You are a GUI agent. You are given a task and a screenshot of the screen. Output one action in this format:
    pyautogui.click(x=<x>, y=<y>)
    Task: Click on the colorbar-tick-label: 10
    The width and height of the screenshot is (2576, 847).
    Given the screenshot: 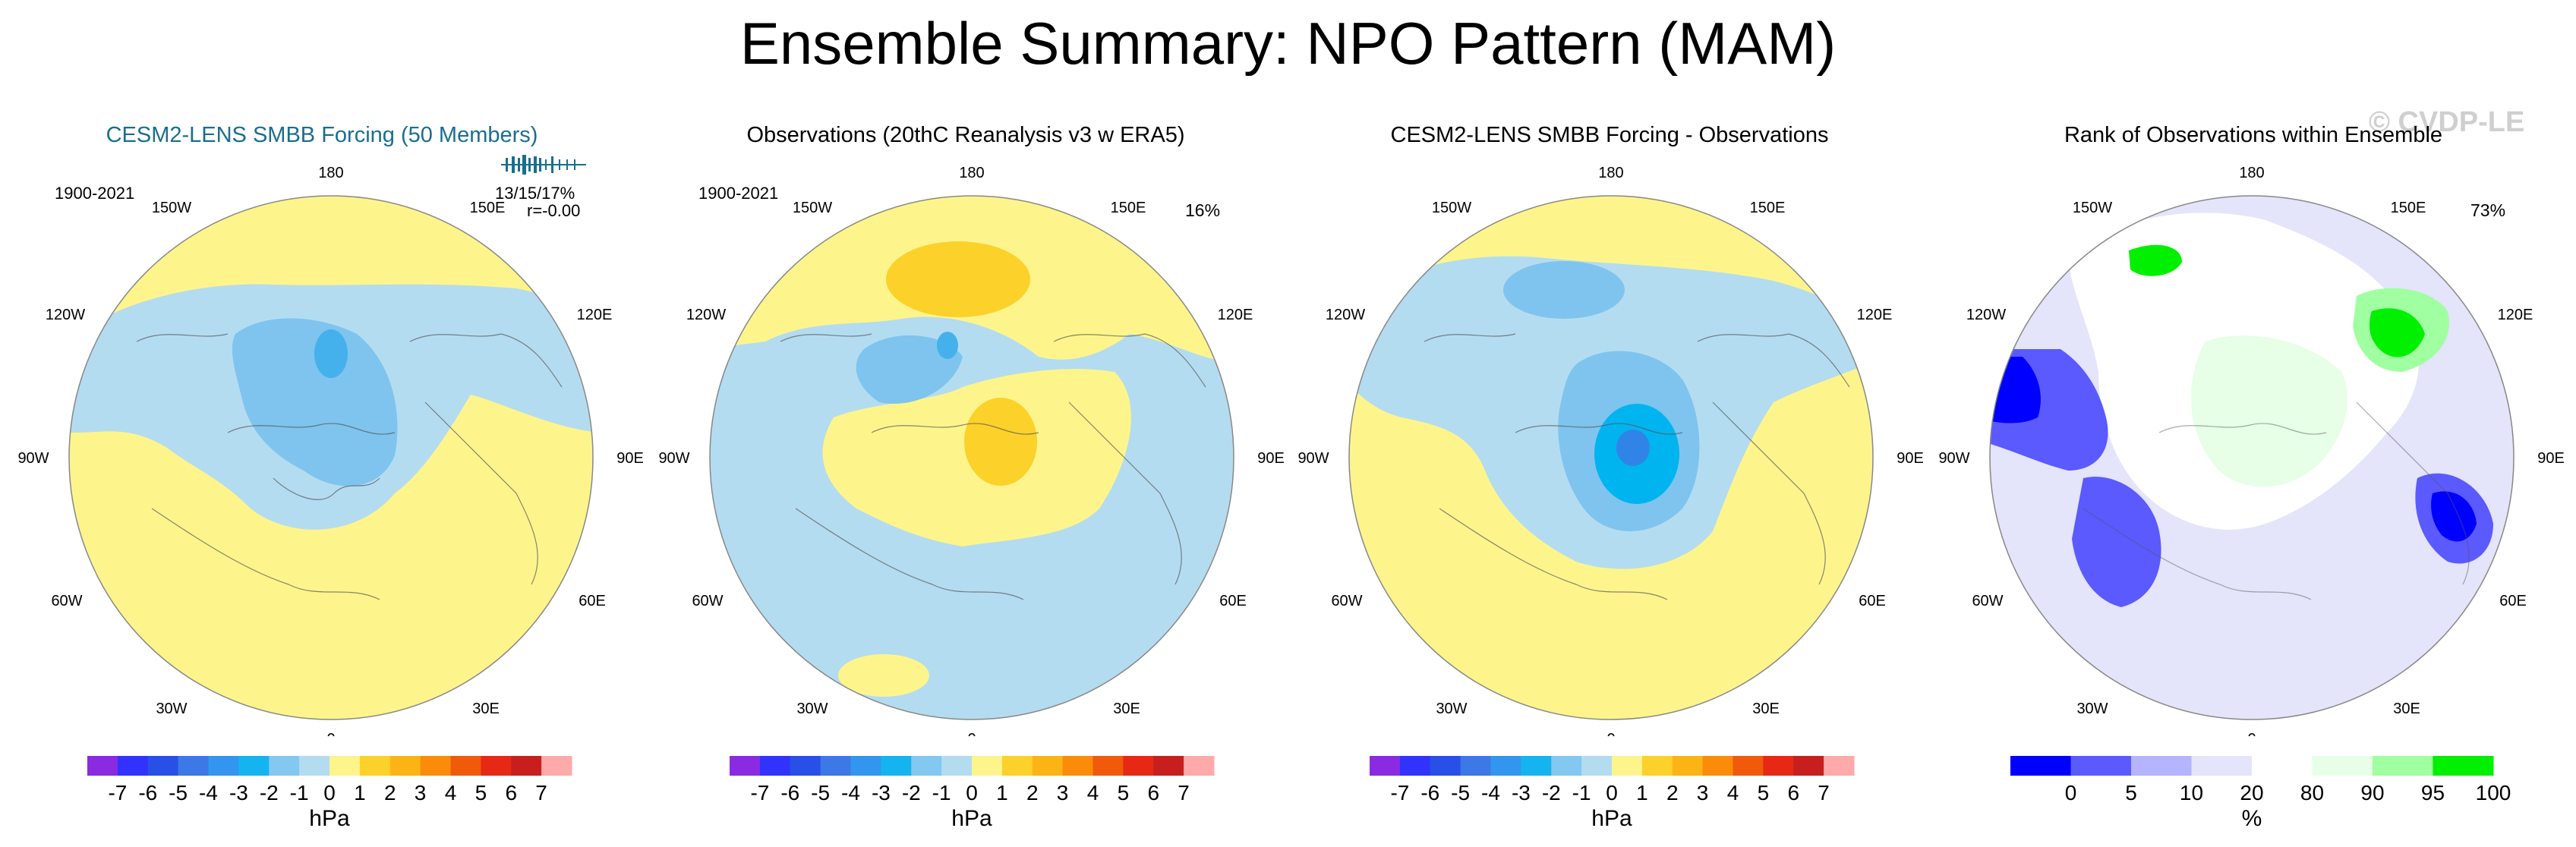 What is the action you would take?
    pyautogui.click(x=2191, y=792)
    